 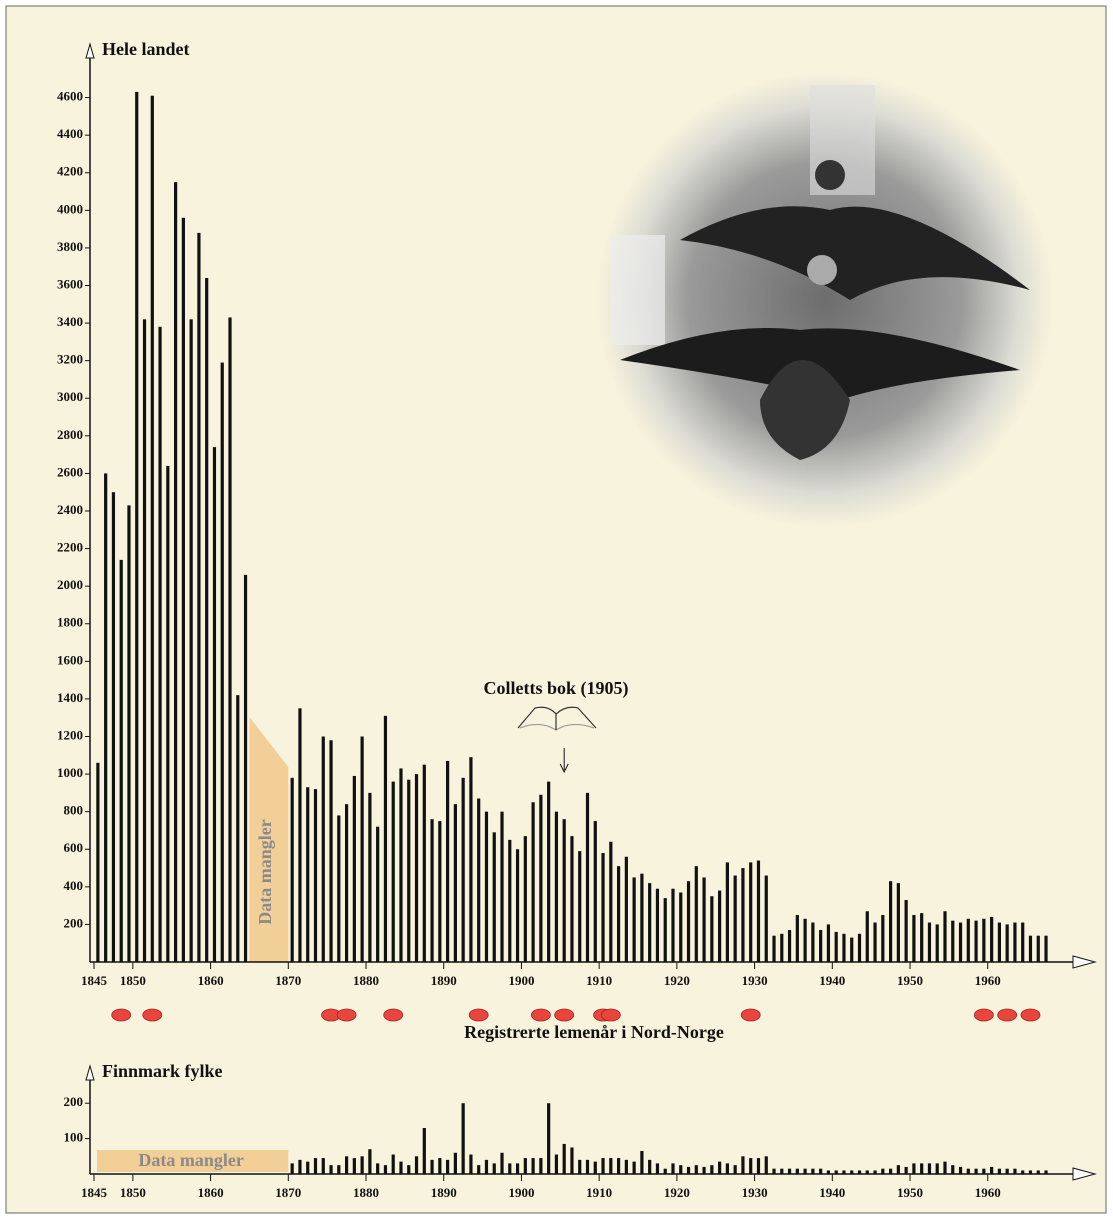 What do you see at coordinates (521, 980) in the screenshot?
I see `x-tick-label: 1900` at bounding box center [521, 980].